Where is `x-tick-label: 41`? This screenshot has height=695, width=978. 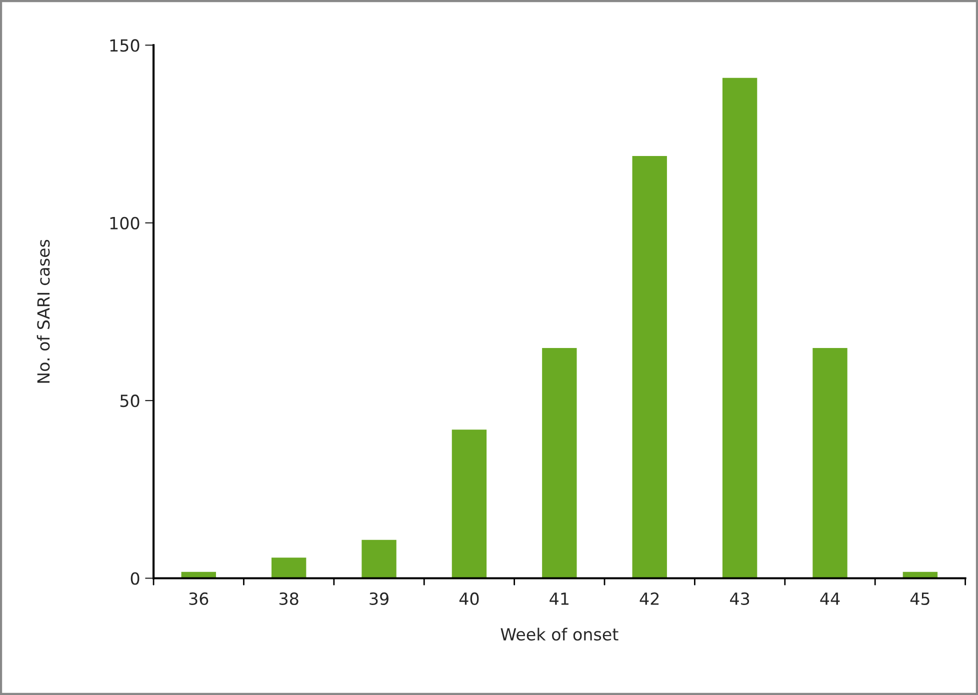 x-tick-label: 41 is located at coordinates (559, 598).